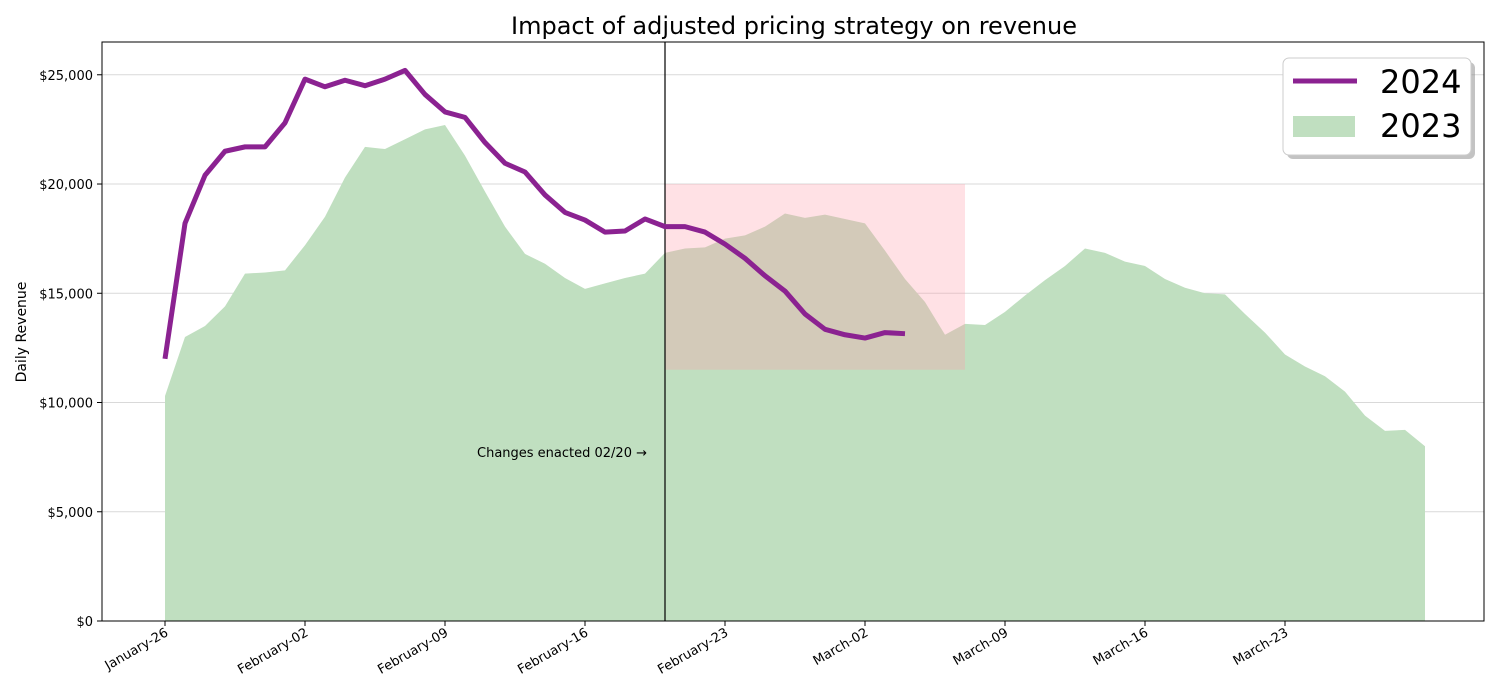 The height and width of the screenshot is (700, 1500). Describe the element at coordinates (981, 646) in the screenshot. I see `x-tick-label: March-09` at that location.